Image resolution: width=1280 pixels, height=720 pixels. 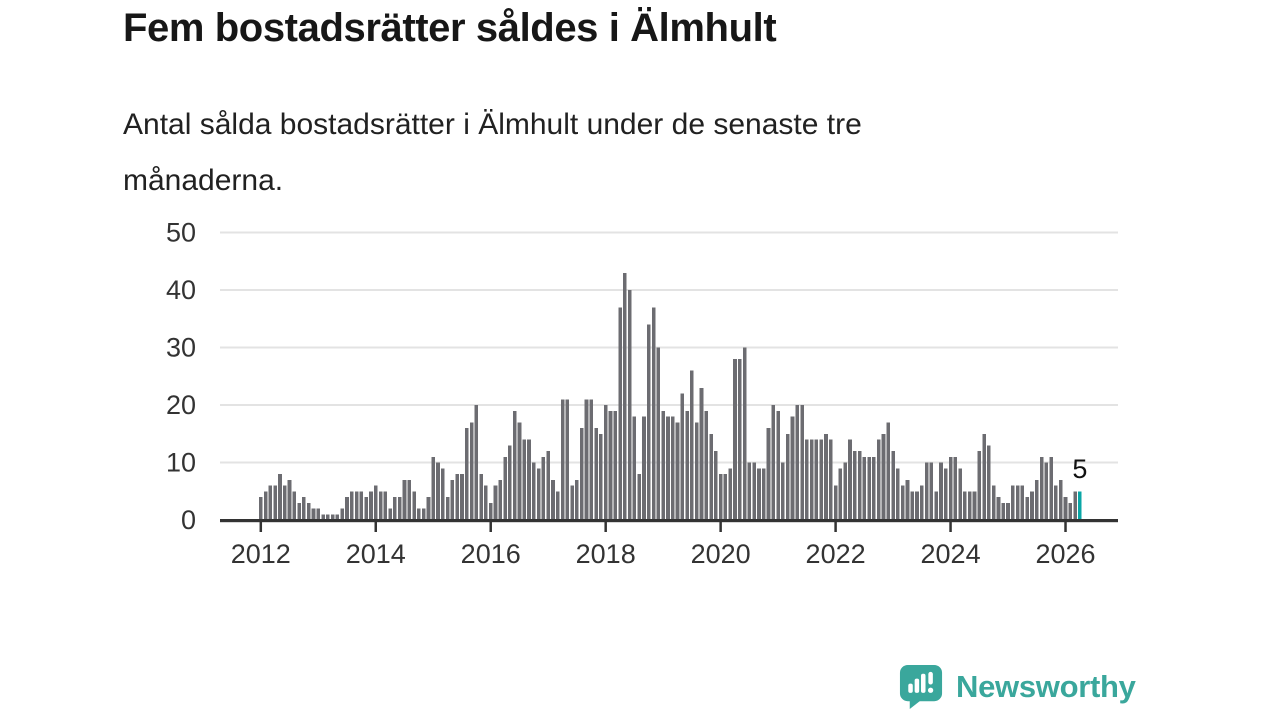 I want to click on newsworthy-logo: Newsworthy, so click(x=1017, y=686).